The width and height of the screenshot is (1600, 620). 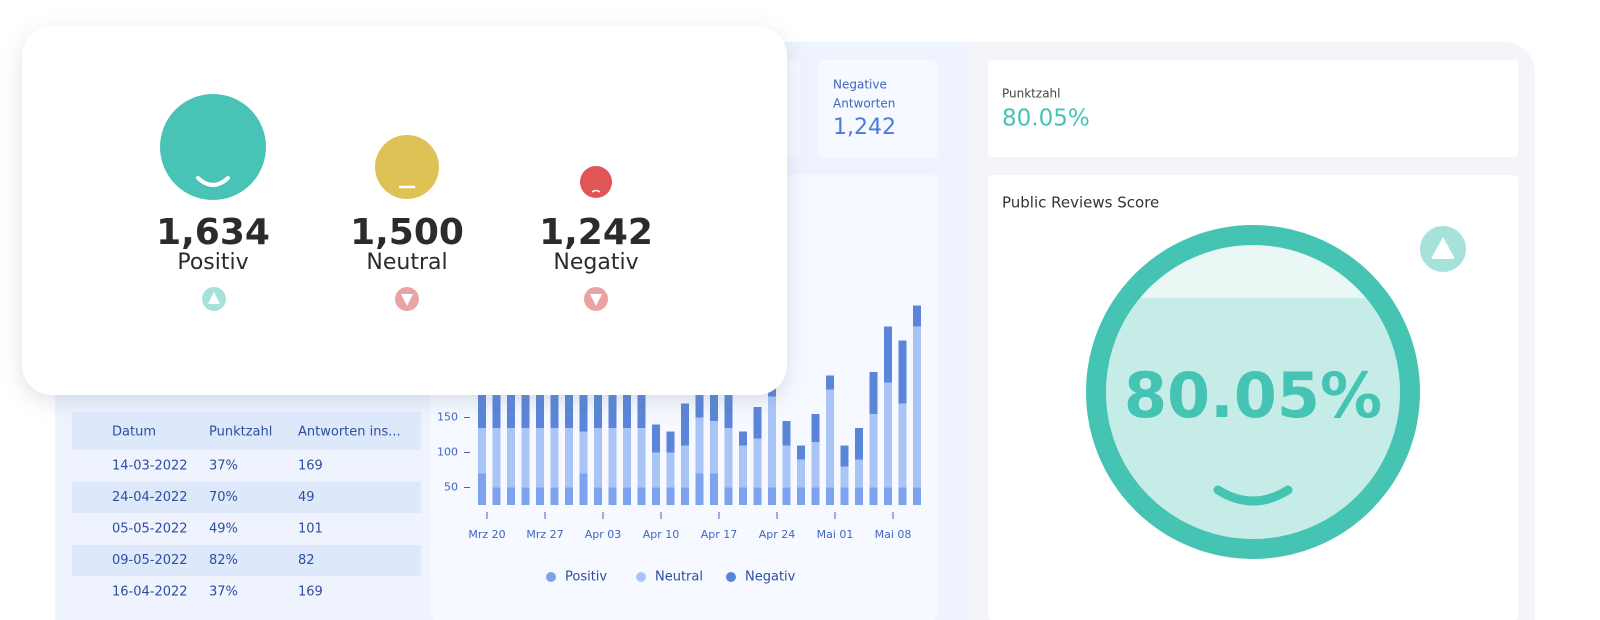 I want to click on legend-label: Neutral, so click(x=679, y=577).